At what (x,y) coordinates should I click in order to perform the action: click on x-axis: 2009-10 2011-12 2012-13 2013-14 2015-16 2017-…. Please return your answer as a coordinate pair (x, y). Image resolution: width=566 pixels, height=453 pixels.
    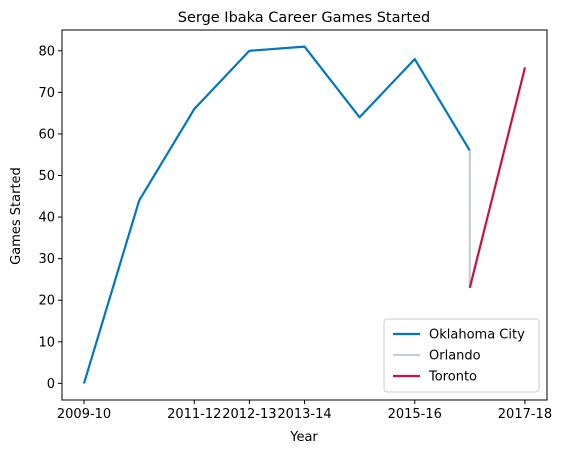
    Looking at the image, I should click on (304, 411).